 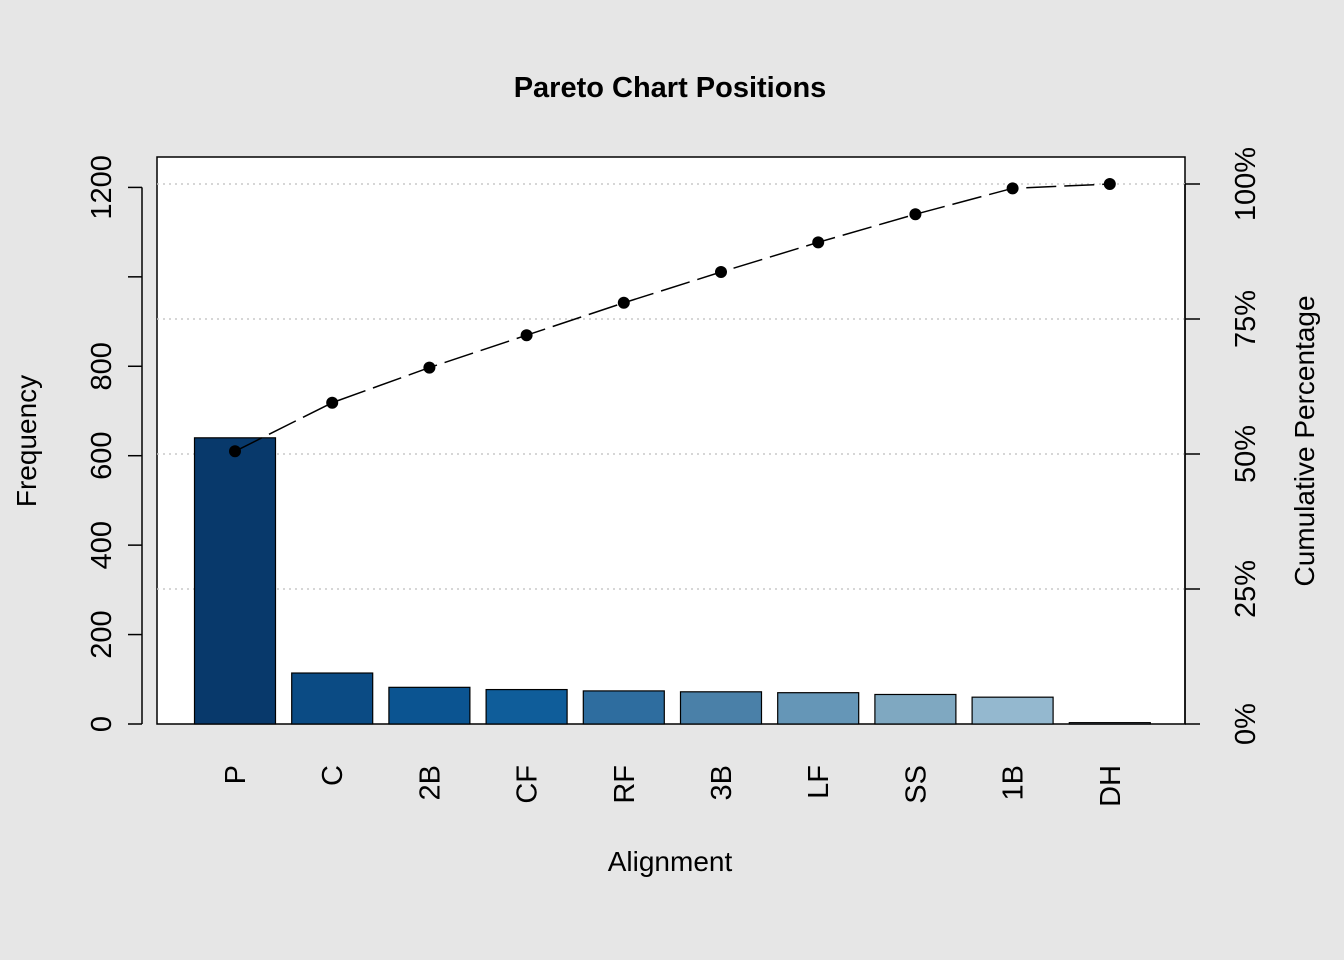 I want to click on y-axis-left: 0 200 400 600 800 1200, so click(x=114, y=443).